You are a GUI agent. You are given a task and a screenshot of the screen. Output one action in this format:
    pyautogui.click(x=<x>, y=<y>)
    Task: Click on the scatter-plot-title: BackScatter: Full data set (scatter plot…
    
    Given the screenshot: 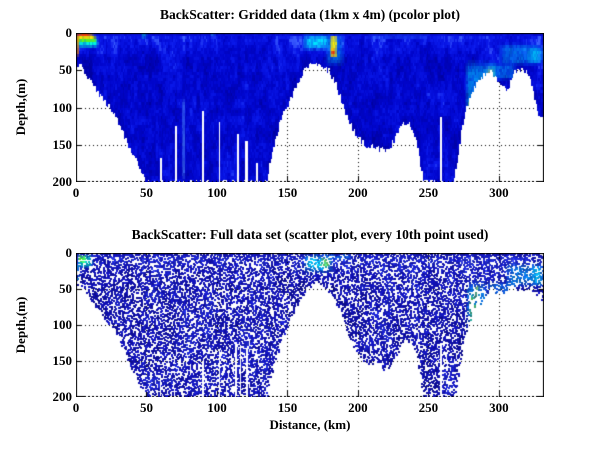 What is the action you would take?
    pyautogui.click(x=310, y=234)
    